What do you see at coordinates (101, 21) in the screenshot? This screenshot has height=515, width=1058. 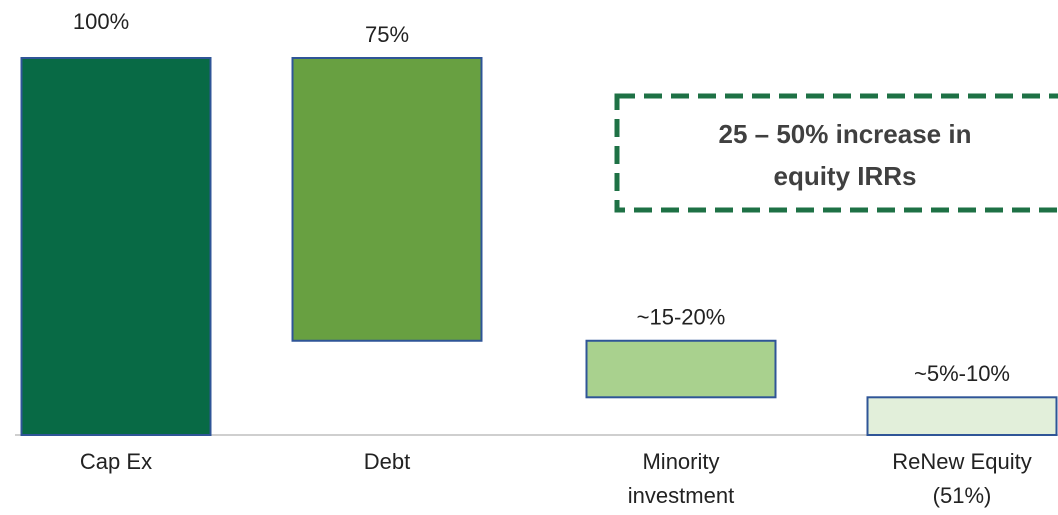 I see `data-label: 100%` at bounding box center [101, 21].